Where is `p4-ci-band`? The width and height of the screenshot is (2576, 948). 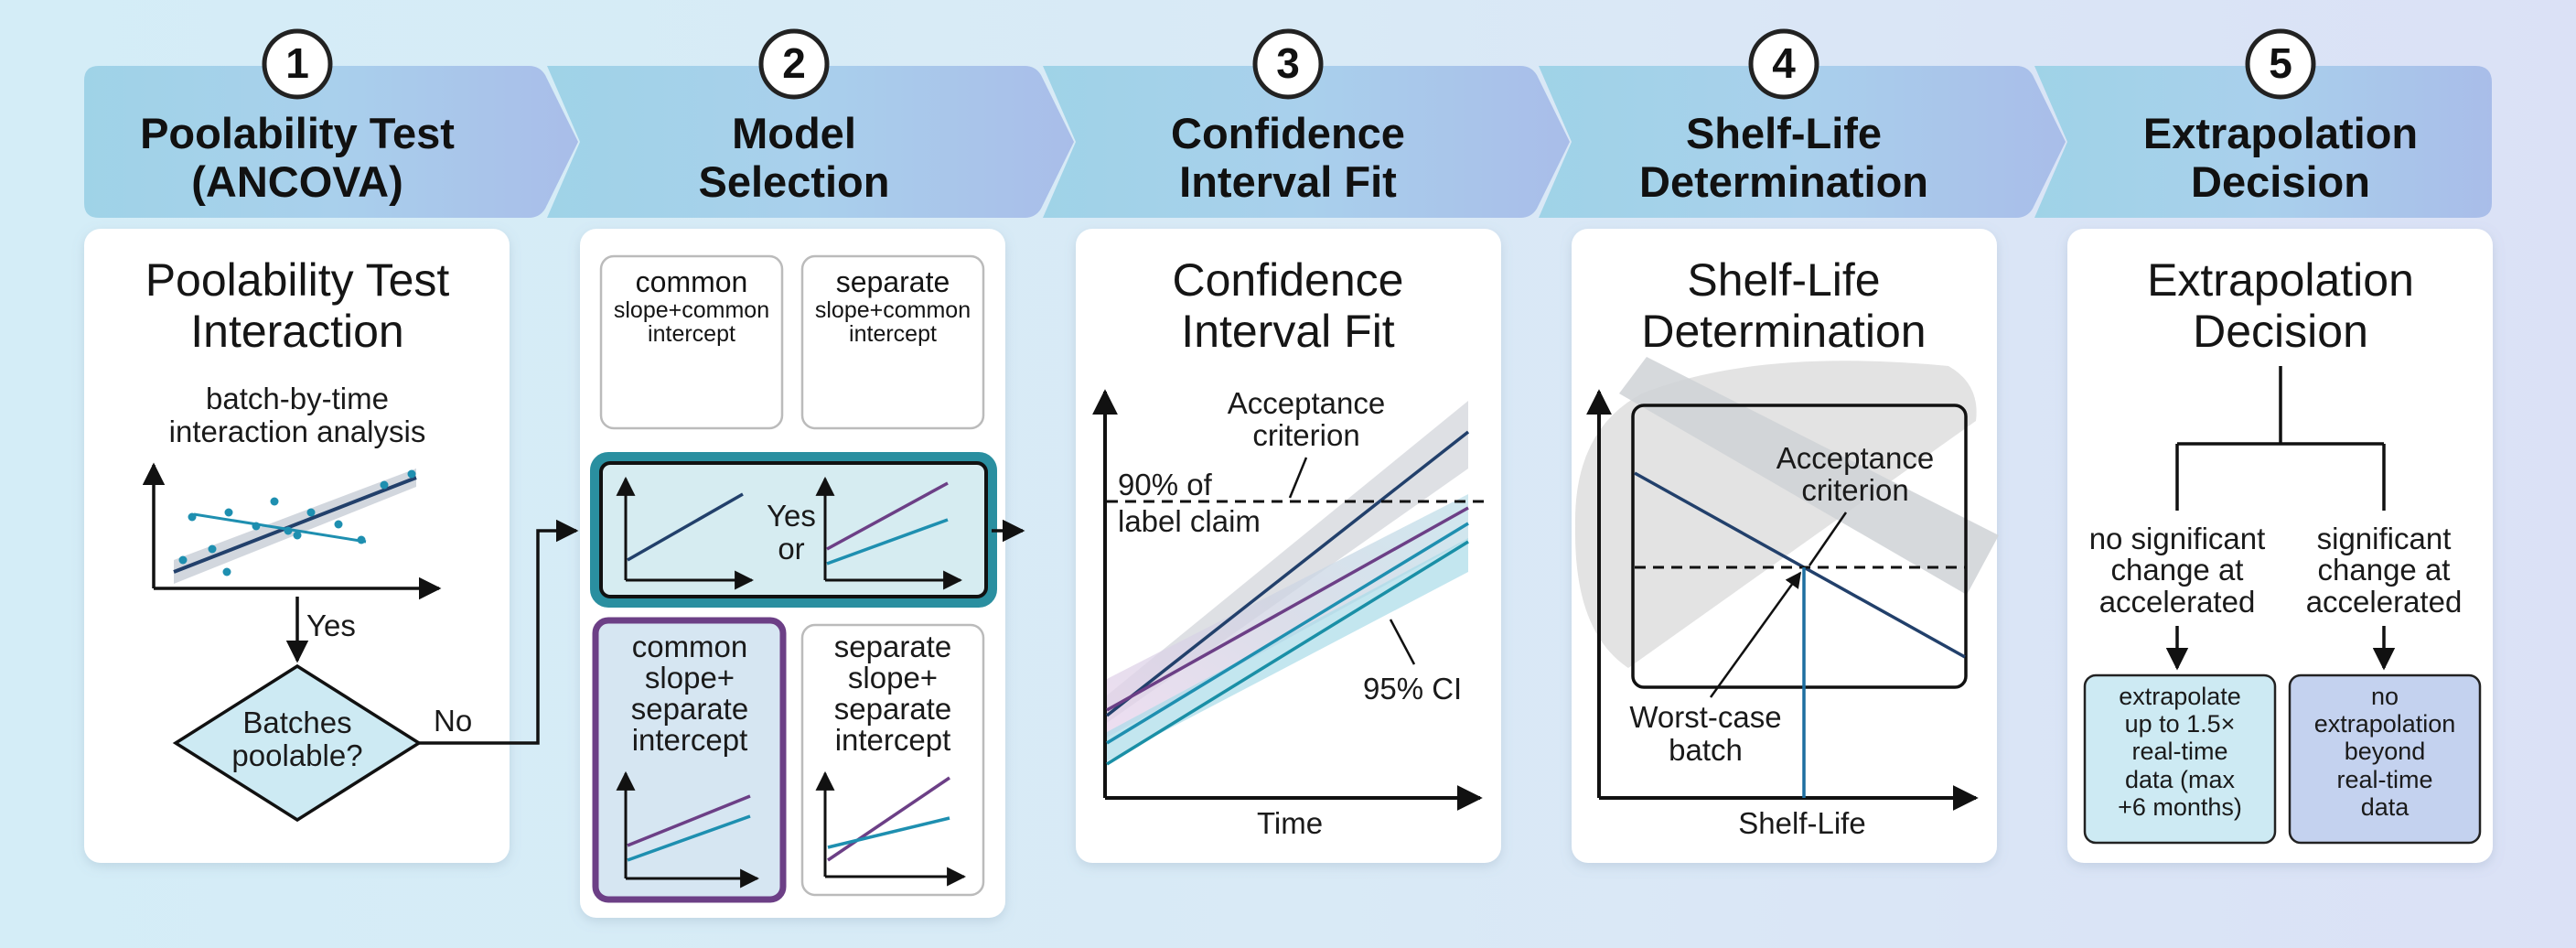
p4-ci-band is located at coordinates (1809, 476).